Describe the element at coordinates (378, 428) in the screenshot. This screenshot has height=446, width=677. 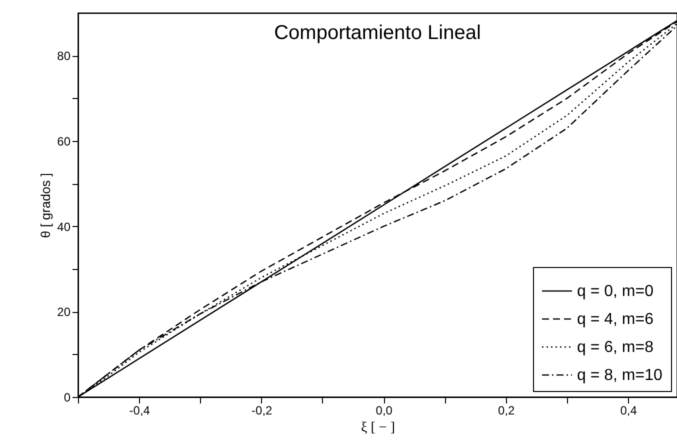
I see `x-axis-title: ξ [ − ]` at that location.